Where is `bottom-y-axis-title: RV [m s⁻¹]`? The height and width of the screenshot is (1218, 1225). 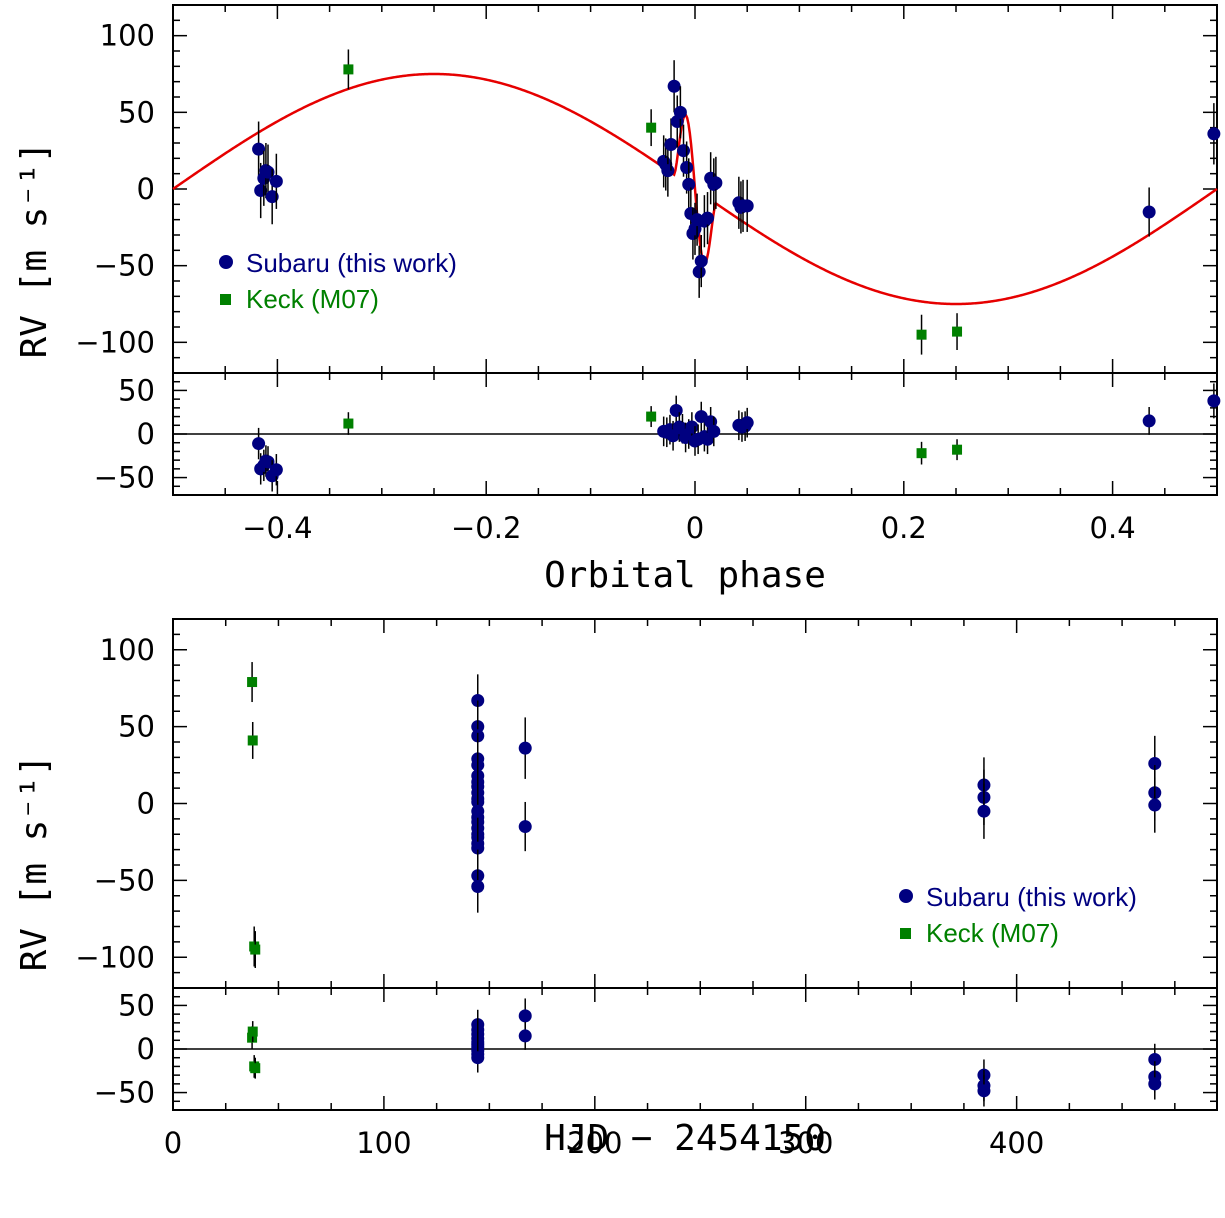
bottom-y-axis-title: RV [m s⁻¹] is located at coordinates (34, 863).